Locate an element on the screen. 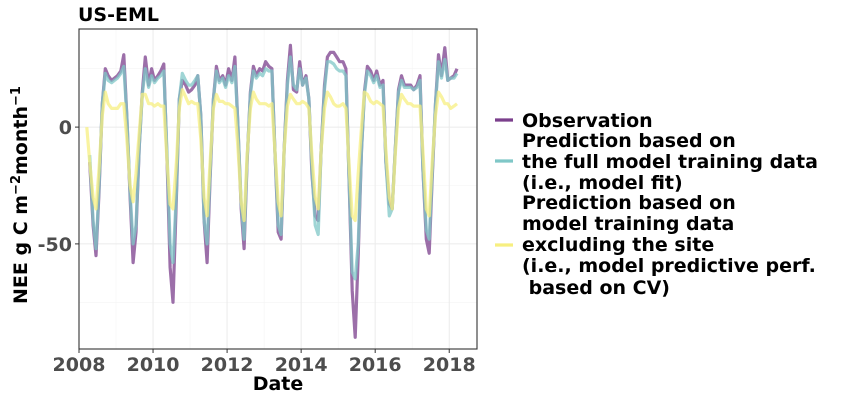  y-axis: 0 -50 is located at coordinates (58, 186).